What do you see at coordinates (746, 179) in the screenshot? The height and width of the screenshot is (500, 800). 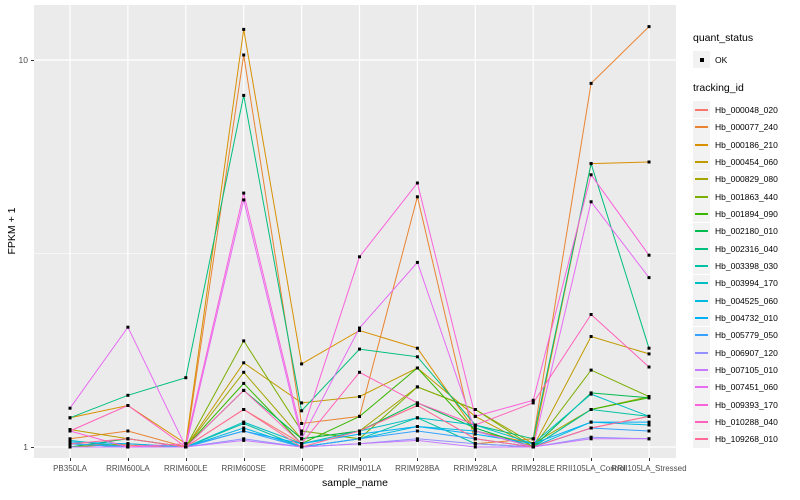 I see `legend-entry-label: Hb_000829_080` at bounding box center [746, 179].